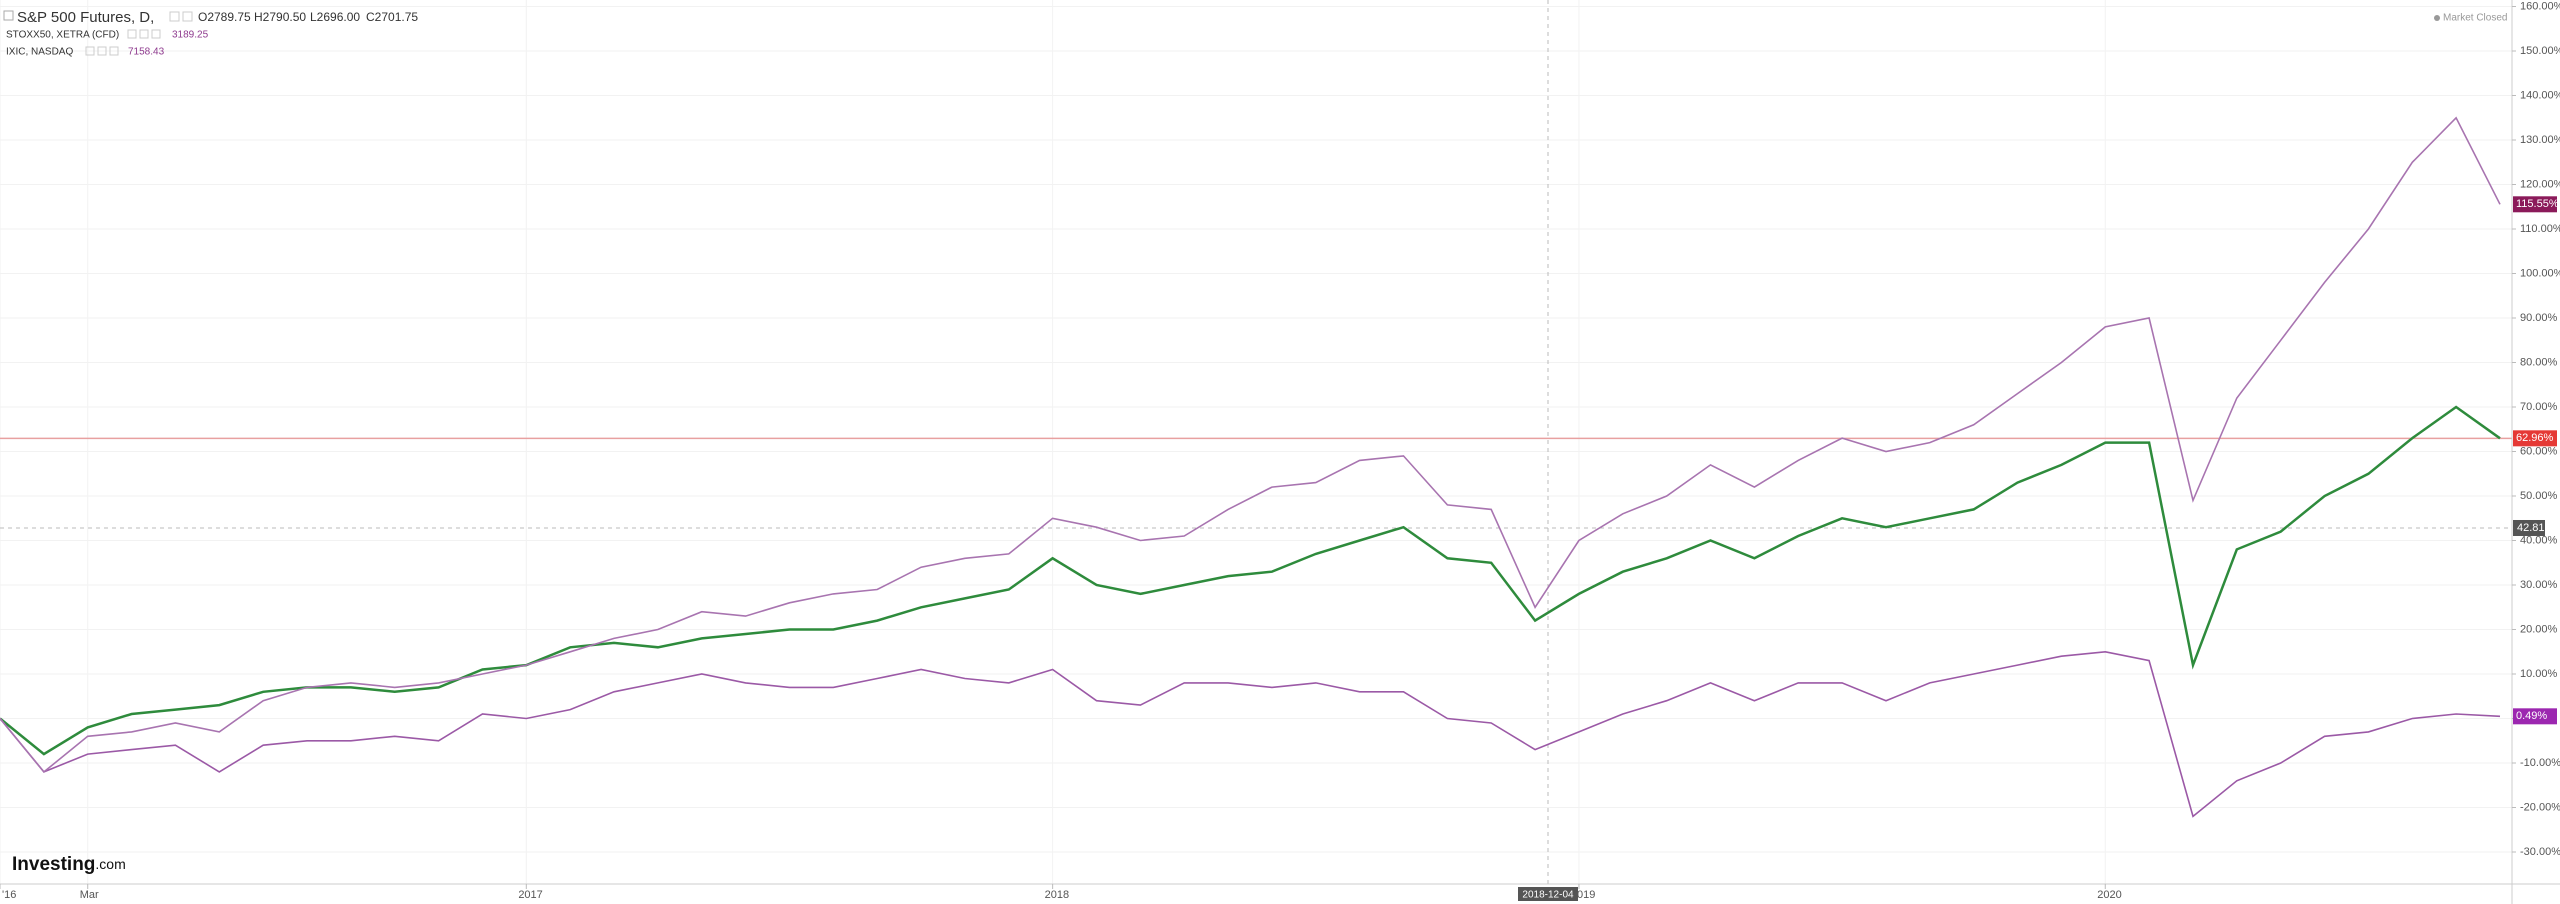  I want to click on y-tick-label: 120.00%, so click(2540, 184).